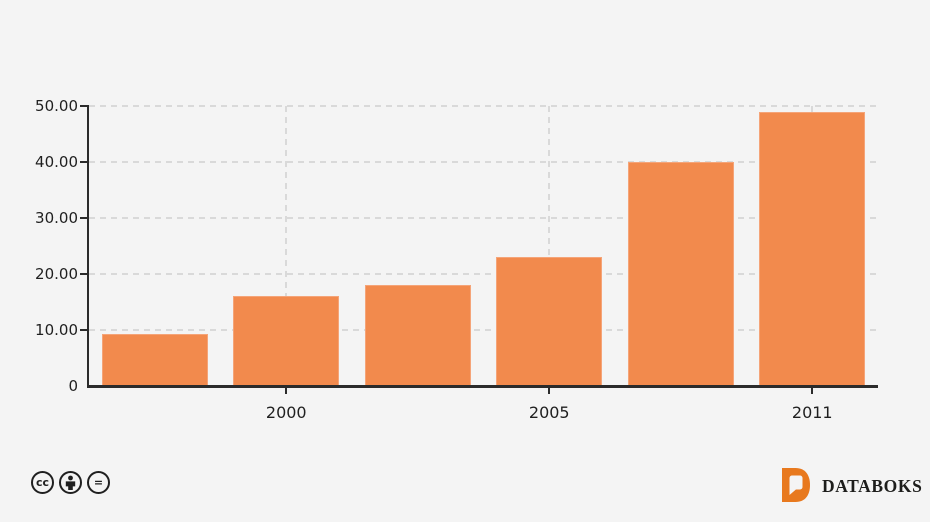 The image size is (930, 522). What do you see at coordinates (73, 386) in the screenshot?
I see `y-axis-label-0: 0` at bounding box center [73, 386].